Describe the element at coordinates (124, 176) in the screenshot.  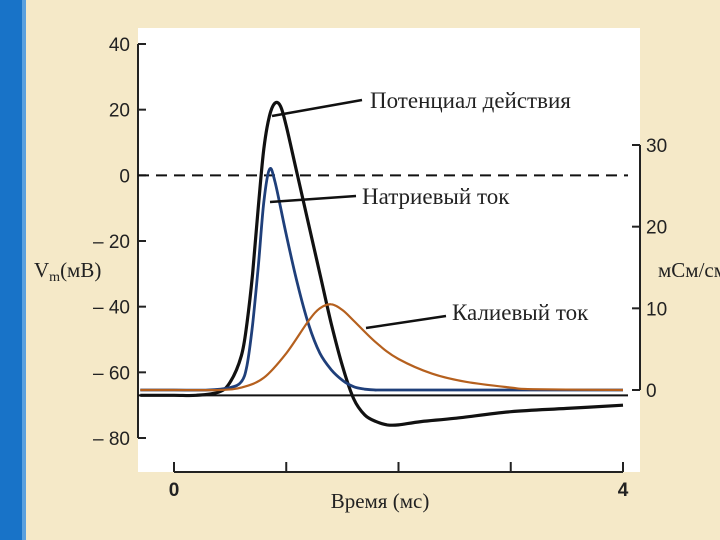
I see `y-tick-label-left: 0` at that location.